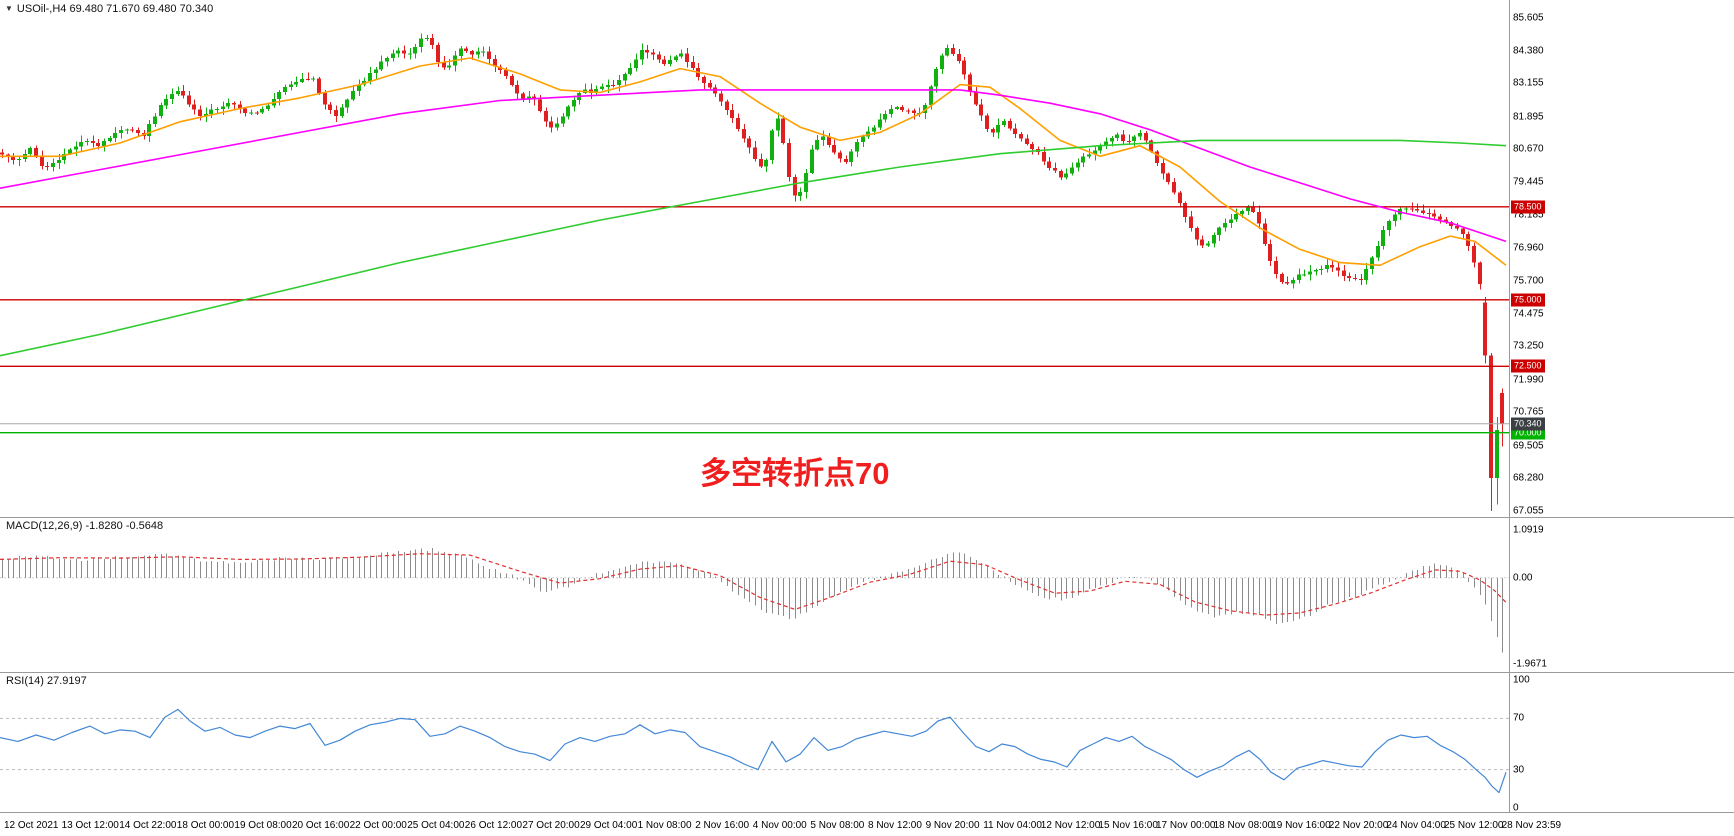 Image resolution: width=1734 pixels, height=836 pixels. I want to click on price-axis-label: 75.700, so click(1528, 281).